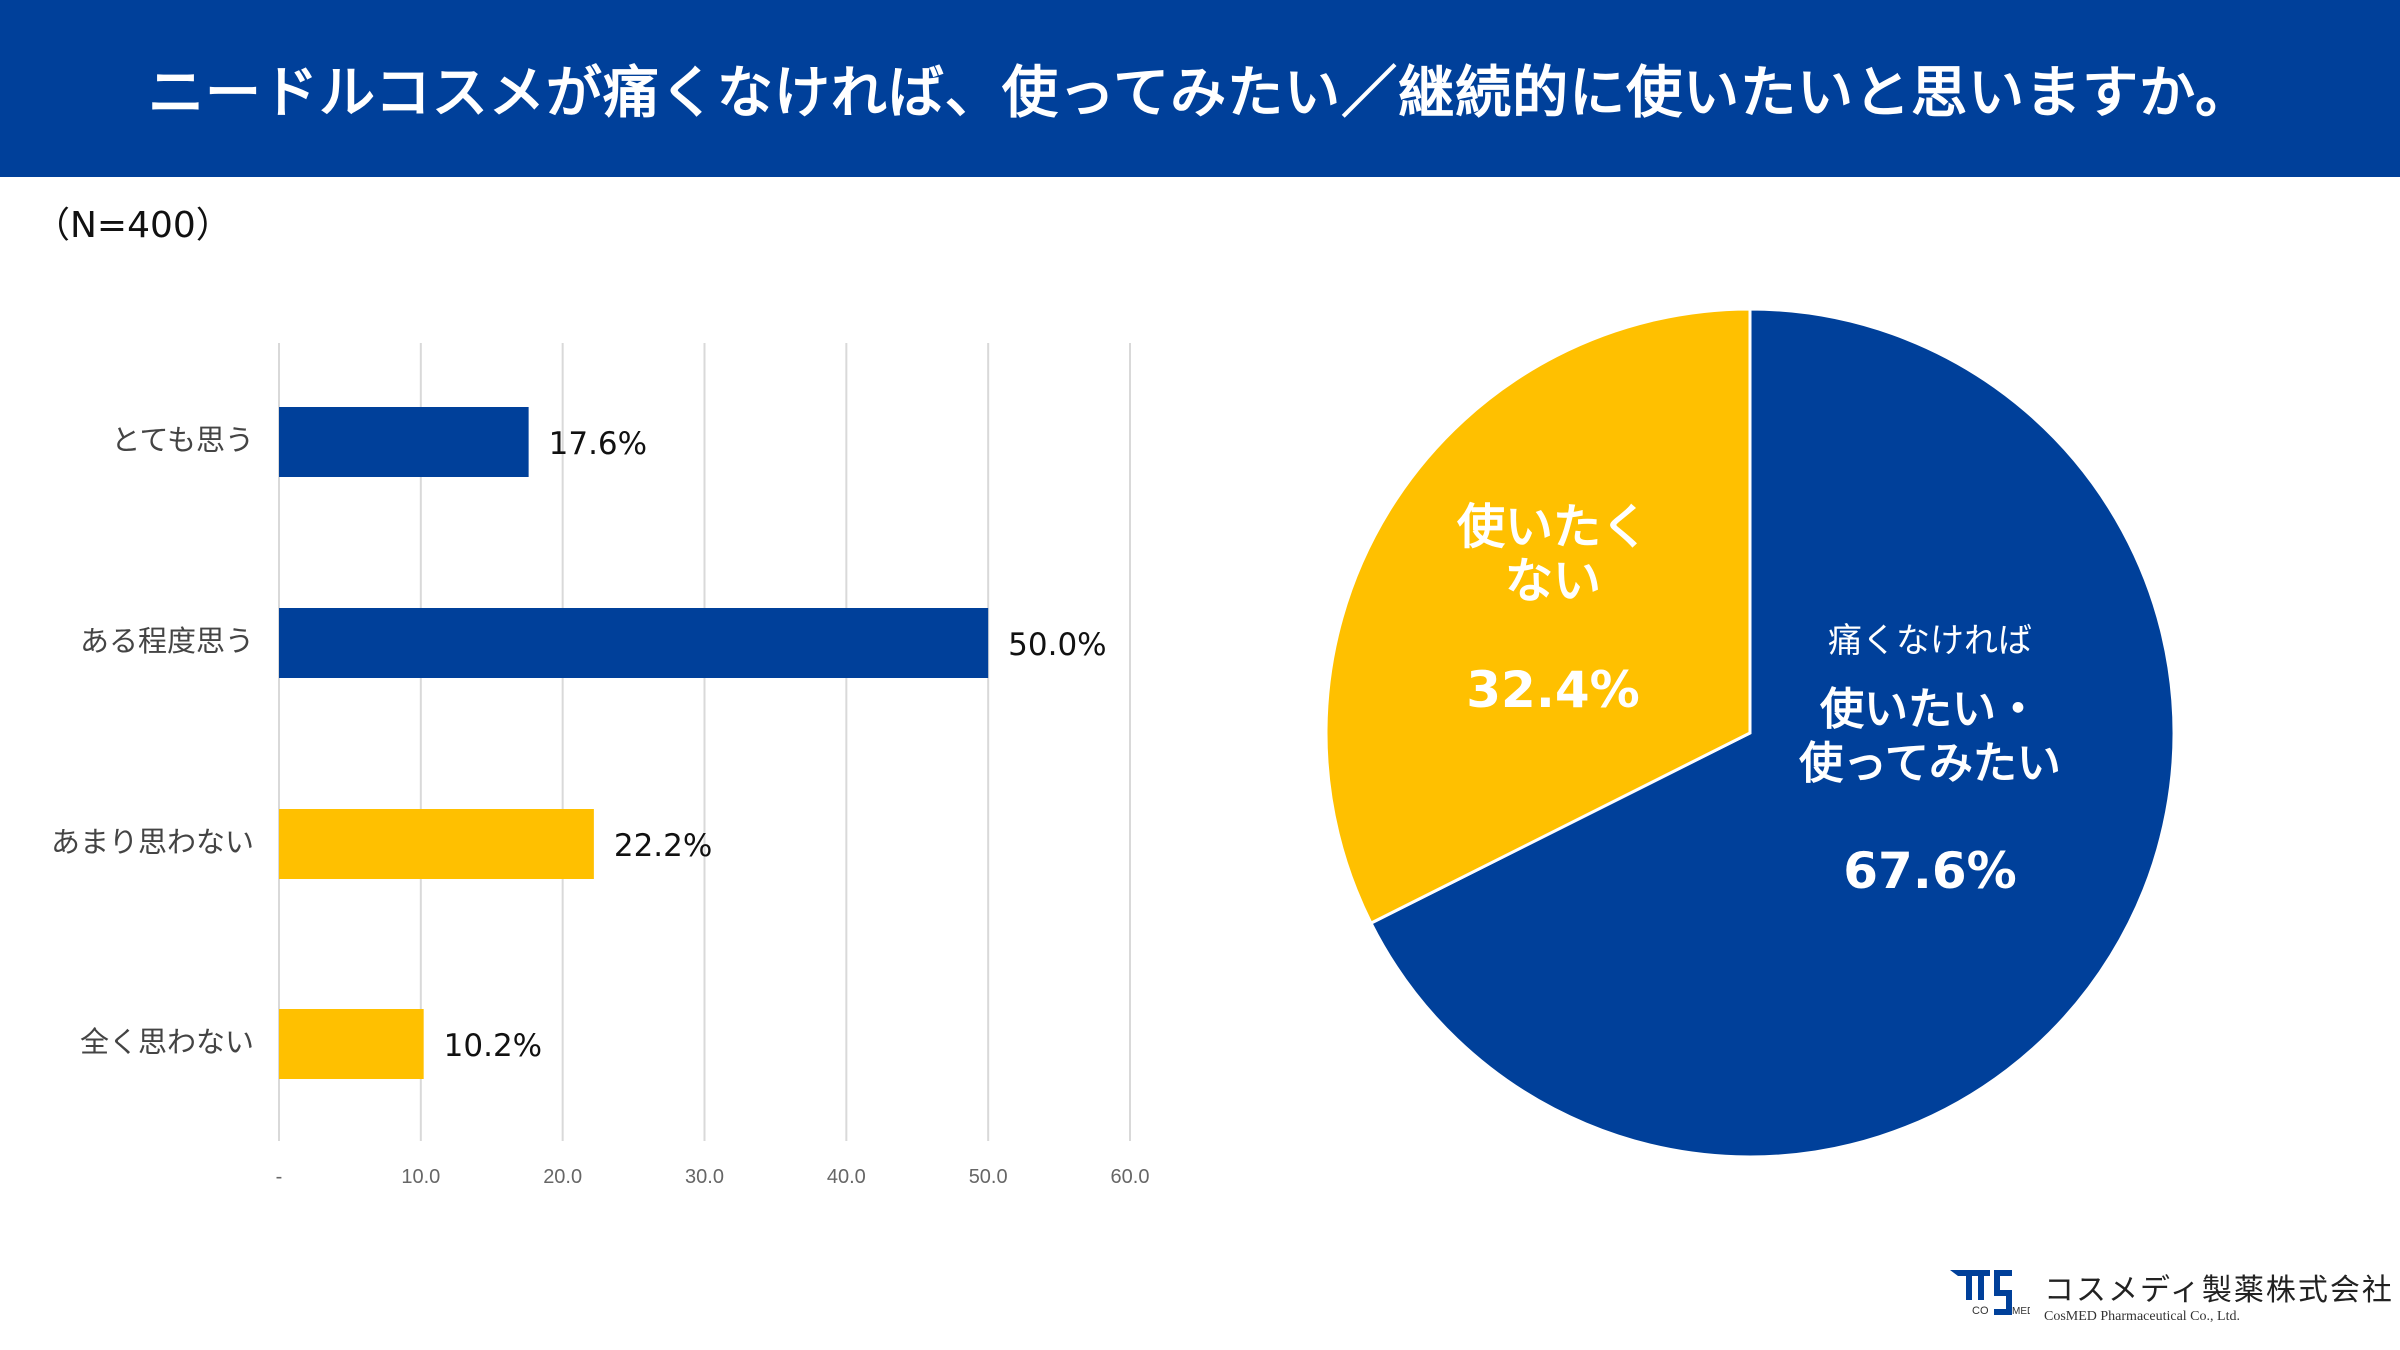  What do you see at coordinates (1057, 645) in the screenshot?
I see `data-label: 50.0%` at bounding box center [1057, 645].